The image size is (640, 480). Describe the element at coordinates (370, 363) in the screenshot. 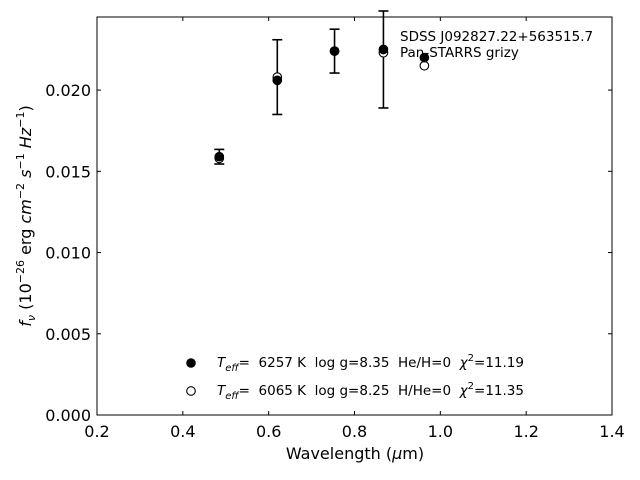

I see `legend-label-1: Teff= 6257 K log g=8.35 He/H=0 χ2=11.19` at that location.